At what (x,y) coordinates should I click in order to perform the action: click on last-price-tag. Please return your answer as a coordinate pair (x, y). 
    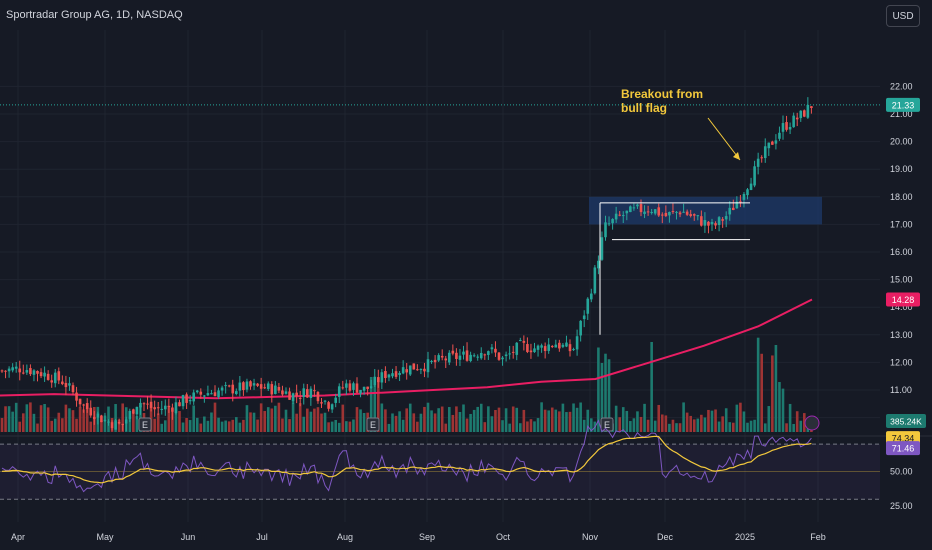
    Looking at the image, I should click on (903, 104).